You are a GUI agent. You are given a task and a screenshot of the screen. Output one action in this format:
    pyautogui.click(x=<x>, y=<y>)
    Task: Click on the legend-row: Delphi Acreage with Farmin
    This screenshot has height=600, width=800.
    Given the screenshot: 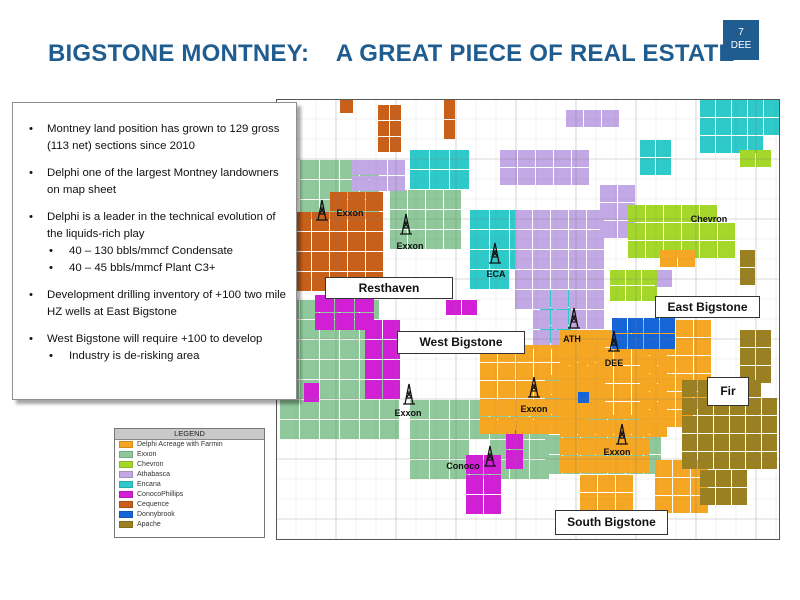 What is the action you would take?
    pyautogui.click(x=189, y=445)
    